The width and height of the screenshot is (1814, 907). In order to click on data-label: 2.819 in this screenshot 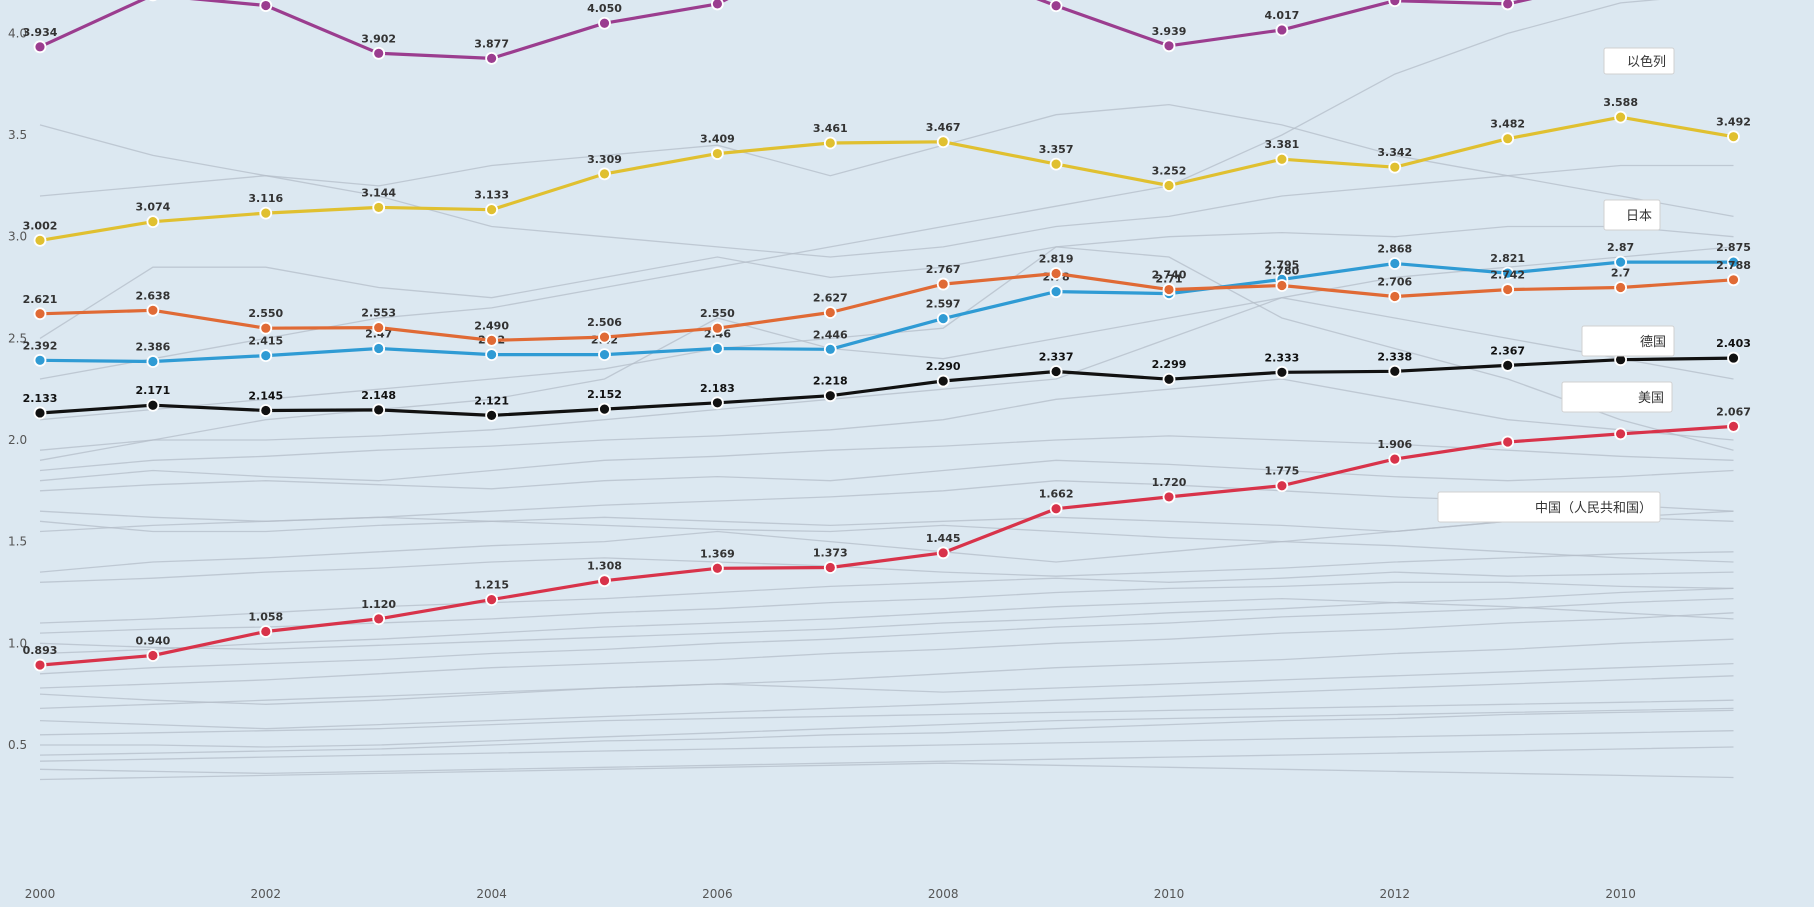, I will do `click(1056, 258)`.